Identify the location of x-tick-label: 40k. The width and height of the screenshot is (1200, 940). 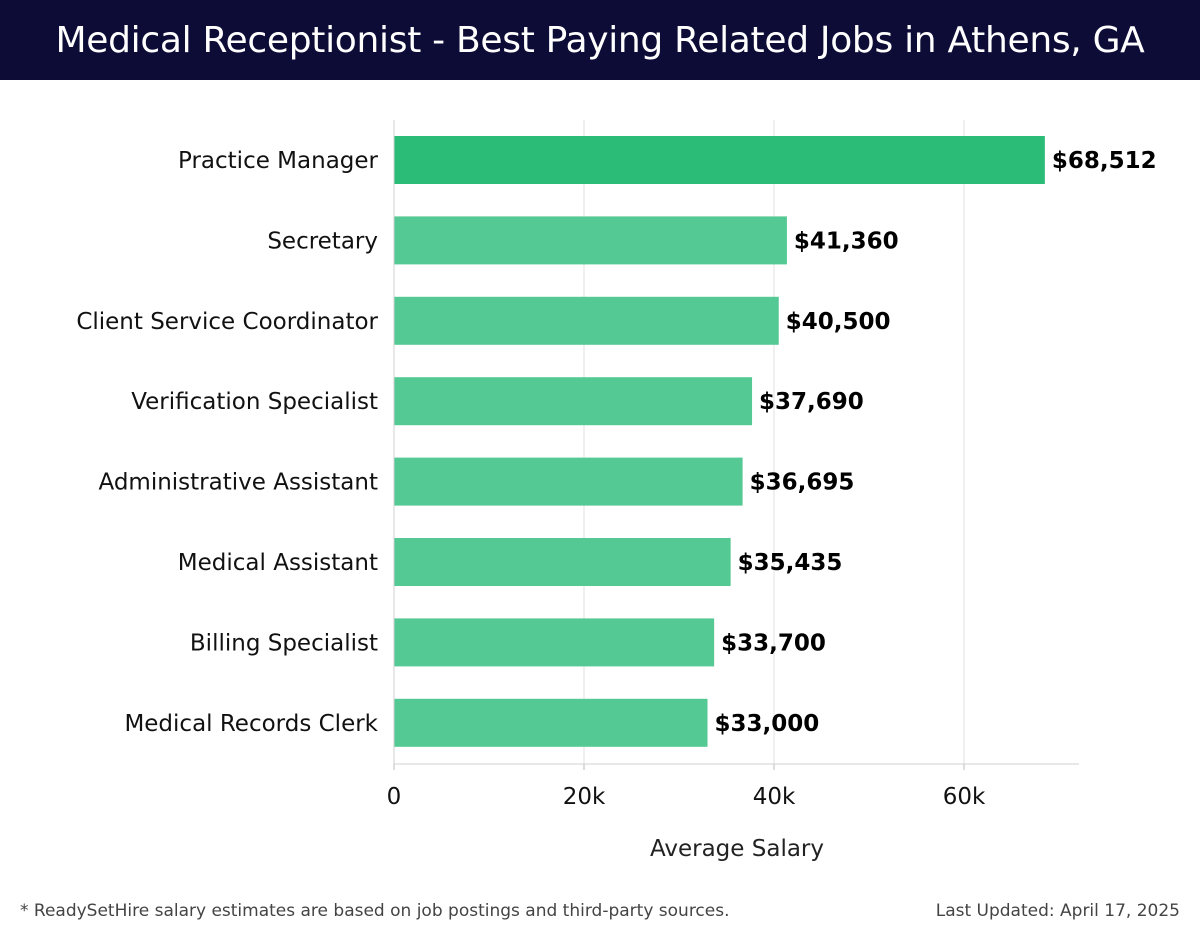
(774, 797).